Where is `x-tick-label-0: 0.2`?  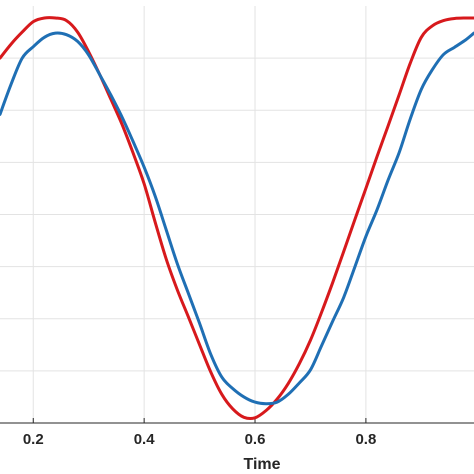
x-tick-label-0: 0.2 is located at coordinates (33, 439).